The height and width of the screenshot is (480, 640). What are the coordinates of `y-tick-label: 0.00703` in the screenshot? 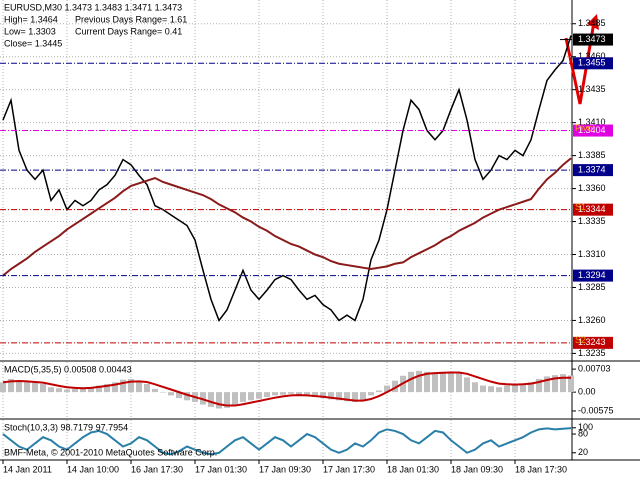 It's located at (594, 368).